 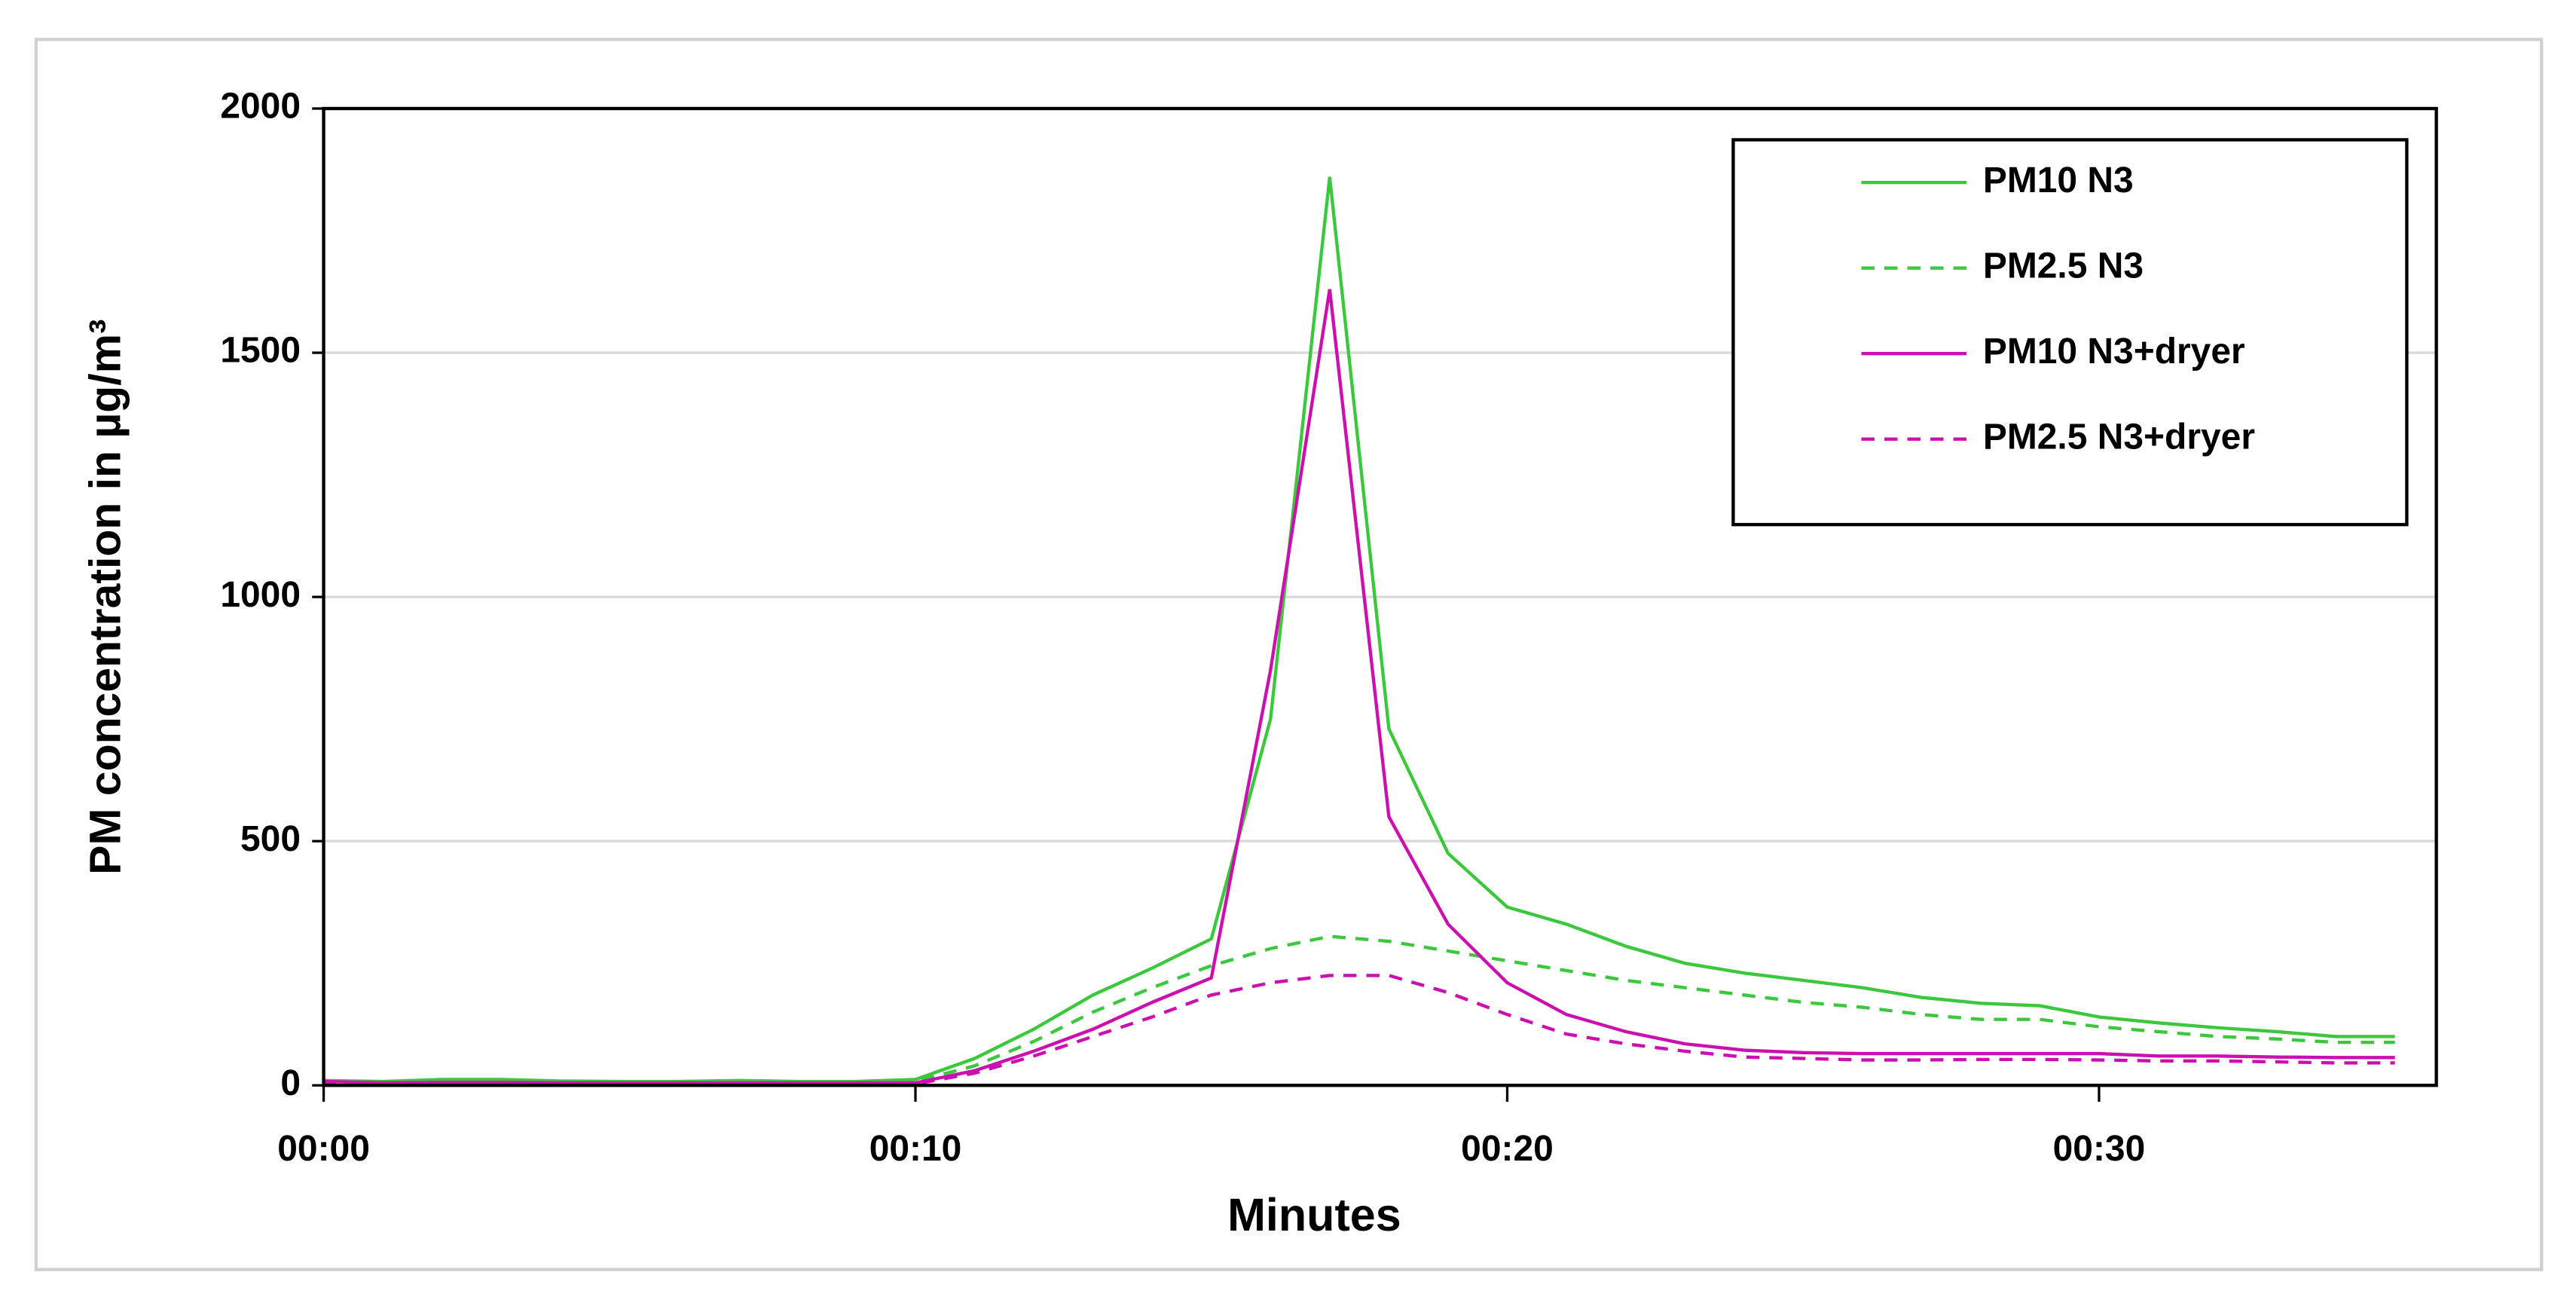 What do you see at coordinates (106, 596) in the screenshot?
I see `y-axis-title: PM concentration in µg/m³` at bounding box center [106, 596].